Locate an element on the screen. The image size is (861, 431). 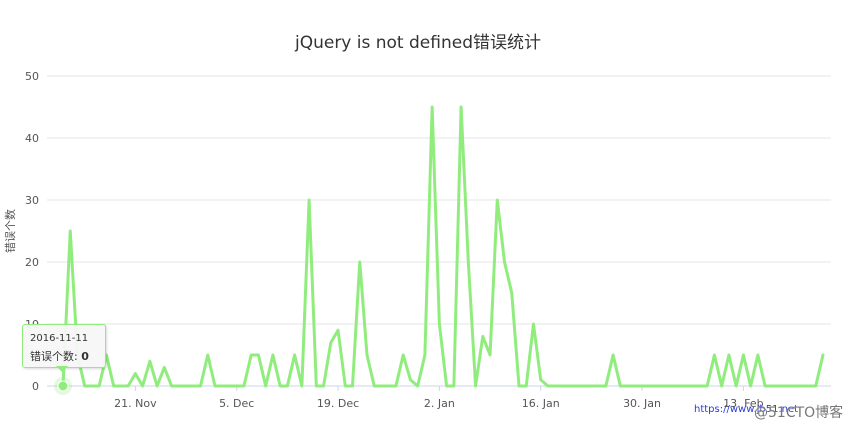
chart-title: jQuery is not defined错误统计 is located at coordinates (417, 43).